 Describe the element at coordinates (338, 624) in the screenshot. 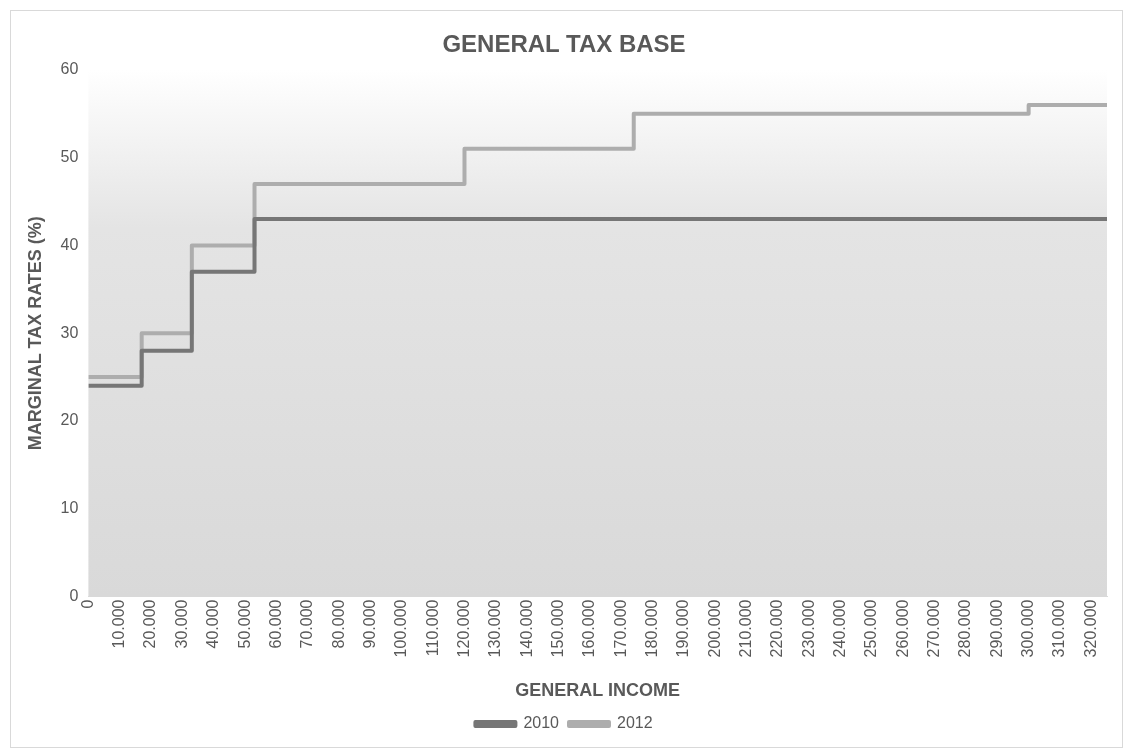

I see `x-tick-label: 80.000` at that location.